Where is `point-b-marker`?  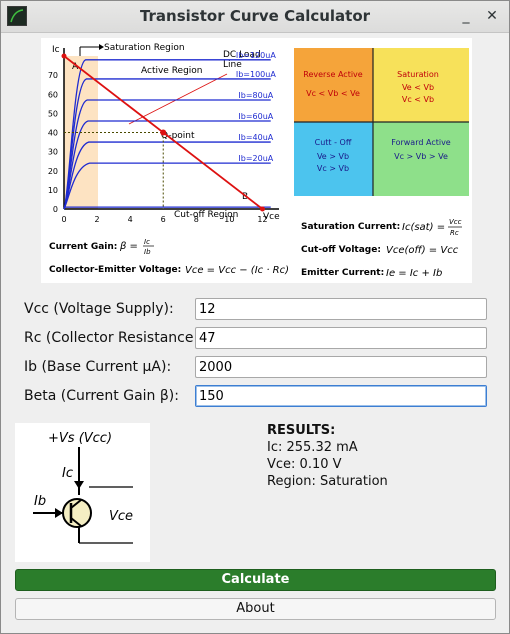 point-b-marker is located at coordinates (262, 209).